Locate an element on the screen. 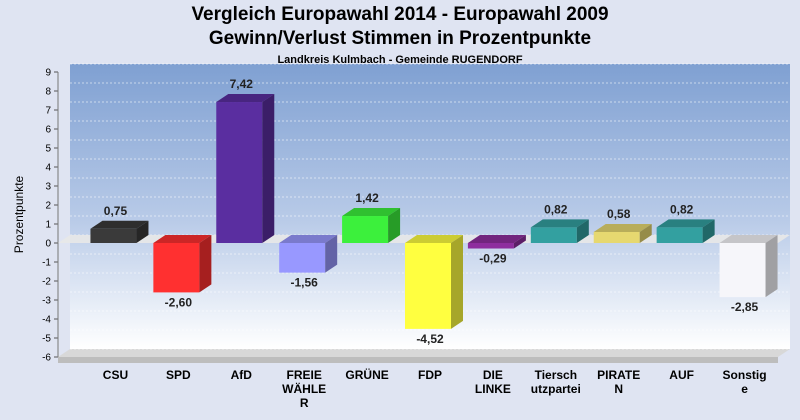 The width and height of the screenshot is (800, 420). chart-title-line-2: Gewinn/Verlust Stimmen in Prozentpunkte is located at coordinates (400, 38).